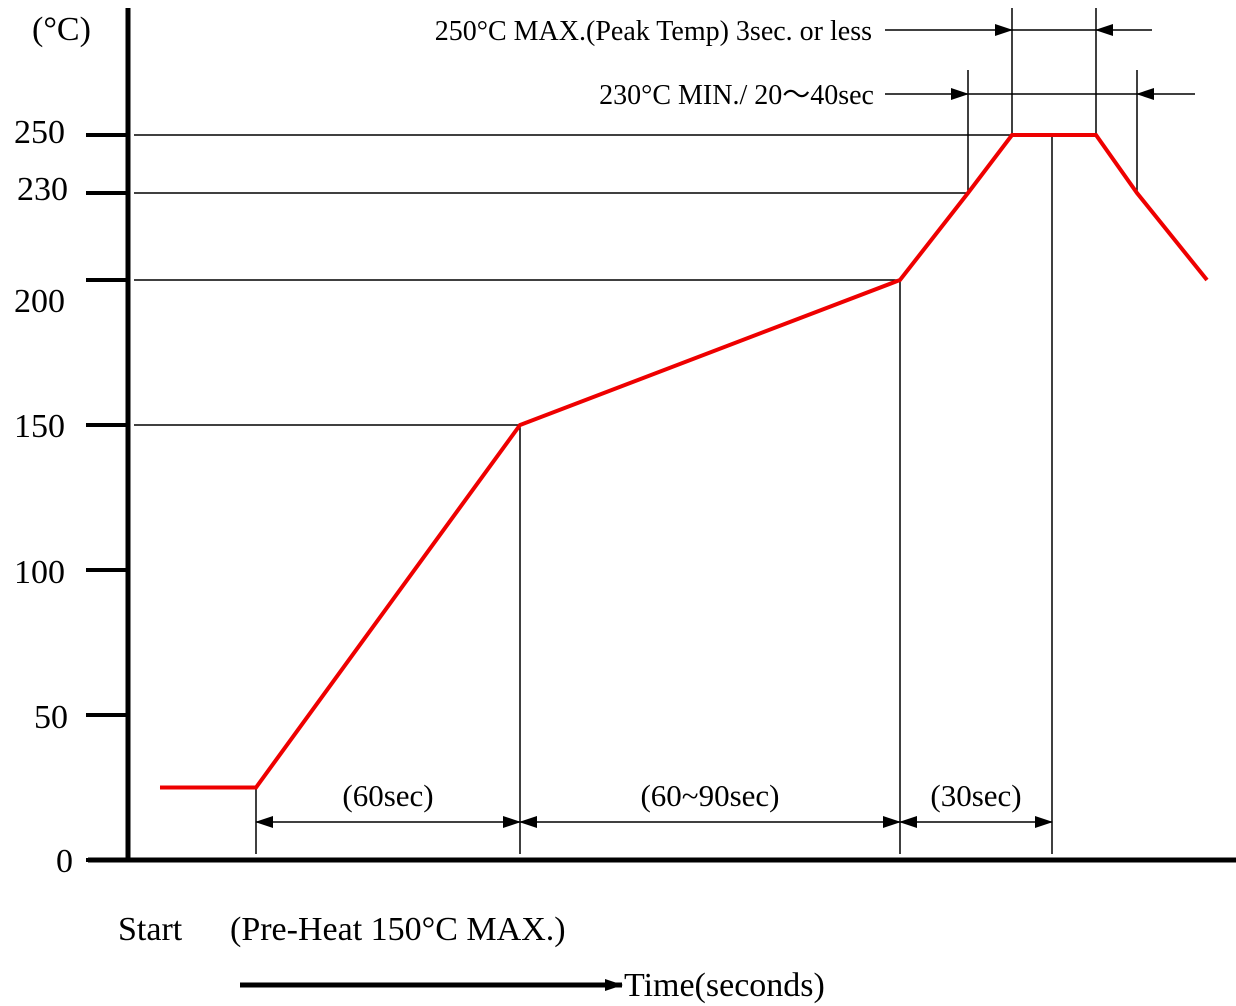 The height and width of the screenshot is (1006, 1236). Describe the element at coordinates (653, 31) in the screenshot. I see `annotation-text-1: 250°C MAX.(Peak Temp) 3sec. or less` at that location.